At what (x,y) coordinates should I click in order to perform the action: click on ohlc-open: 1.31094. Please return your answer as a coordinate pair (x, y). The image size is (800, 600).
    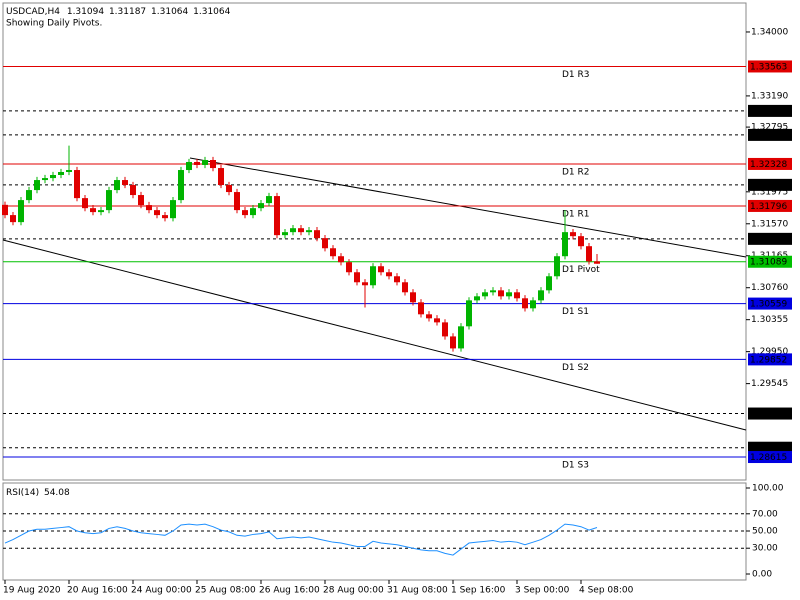
    Looking at the image, I should click on (85, 12).